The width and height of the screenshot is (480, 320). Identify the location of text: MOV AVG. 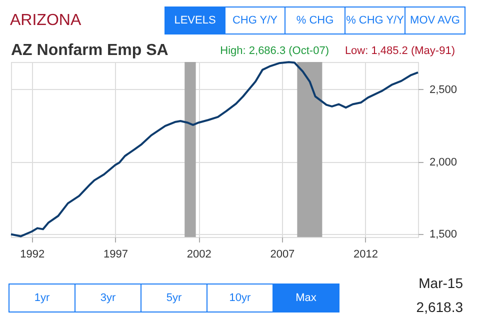
(435, 20).